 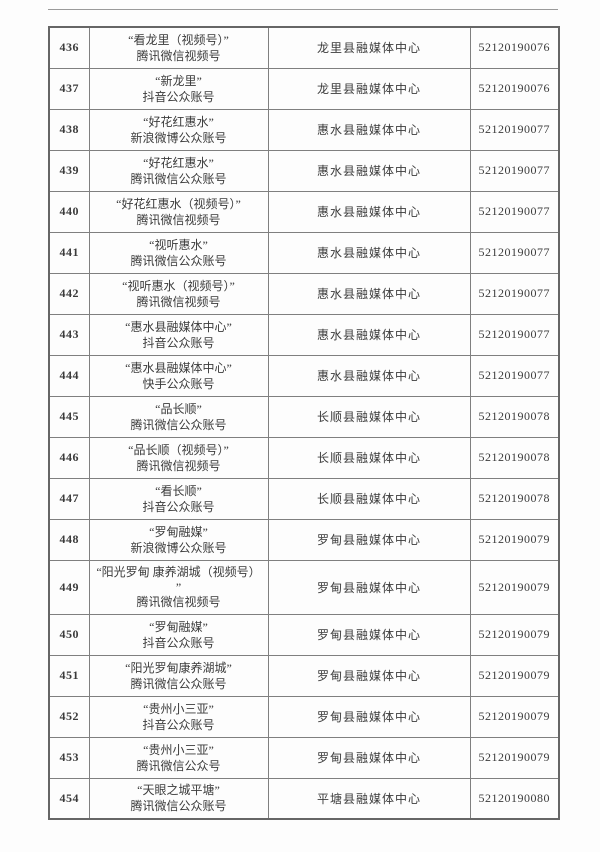 What do you see at coordinates (369, 798) in the screenshot?
I see `organization-cell: 平塘县融媒体中心` at bounding box center [369, 798].